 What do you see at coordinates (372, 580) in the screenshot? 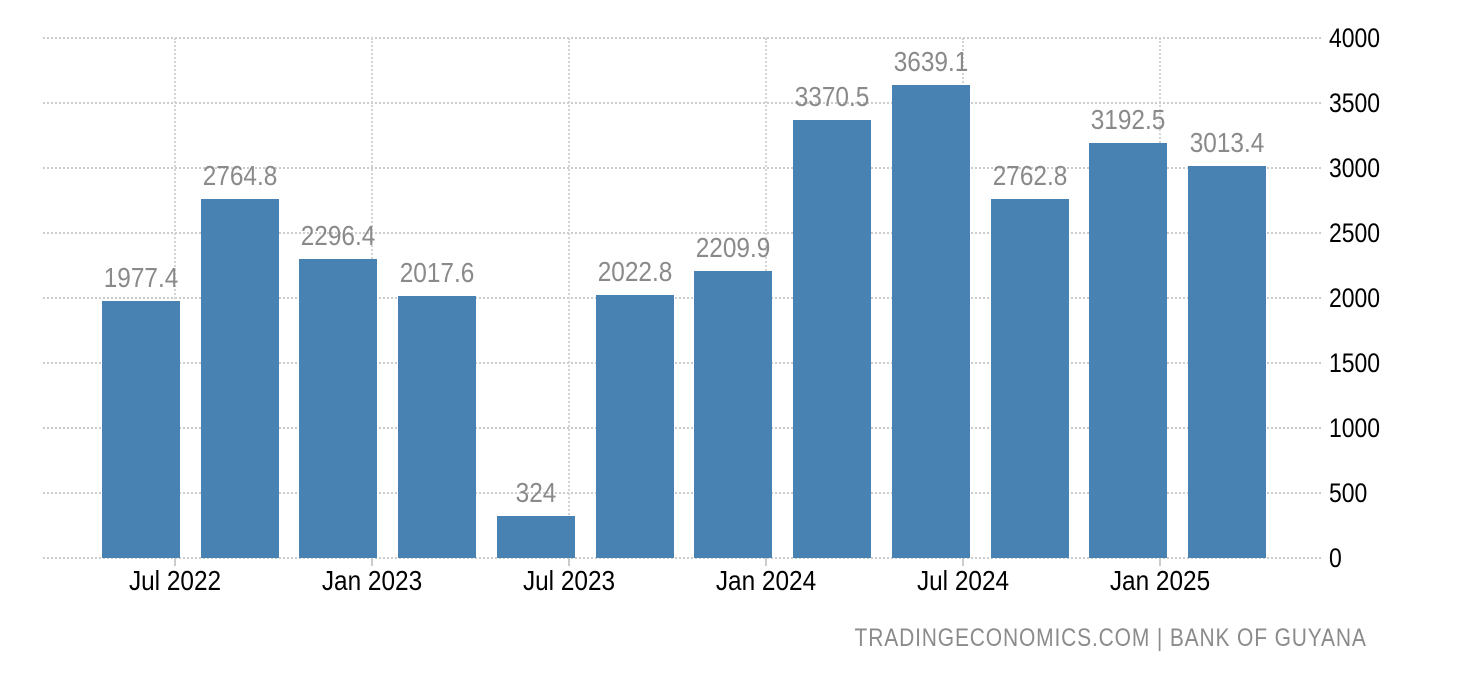
I see `x-axis-label: Jan 2023` at bounding box center [372, 580].